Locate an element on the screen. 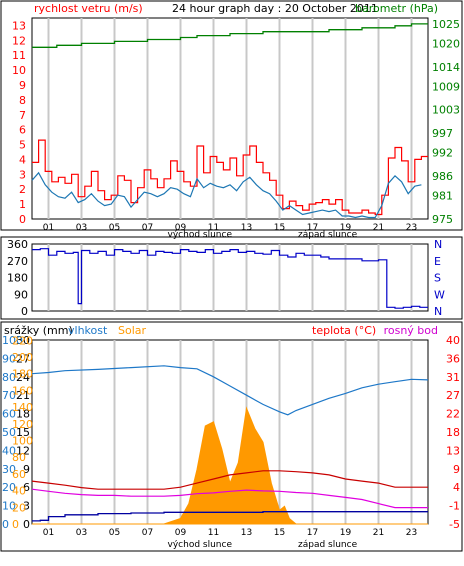  rain-y-tick-12: 12 is located at coordinates (23, 450).